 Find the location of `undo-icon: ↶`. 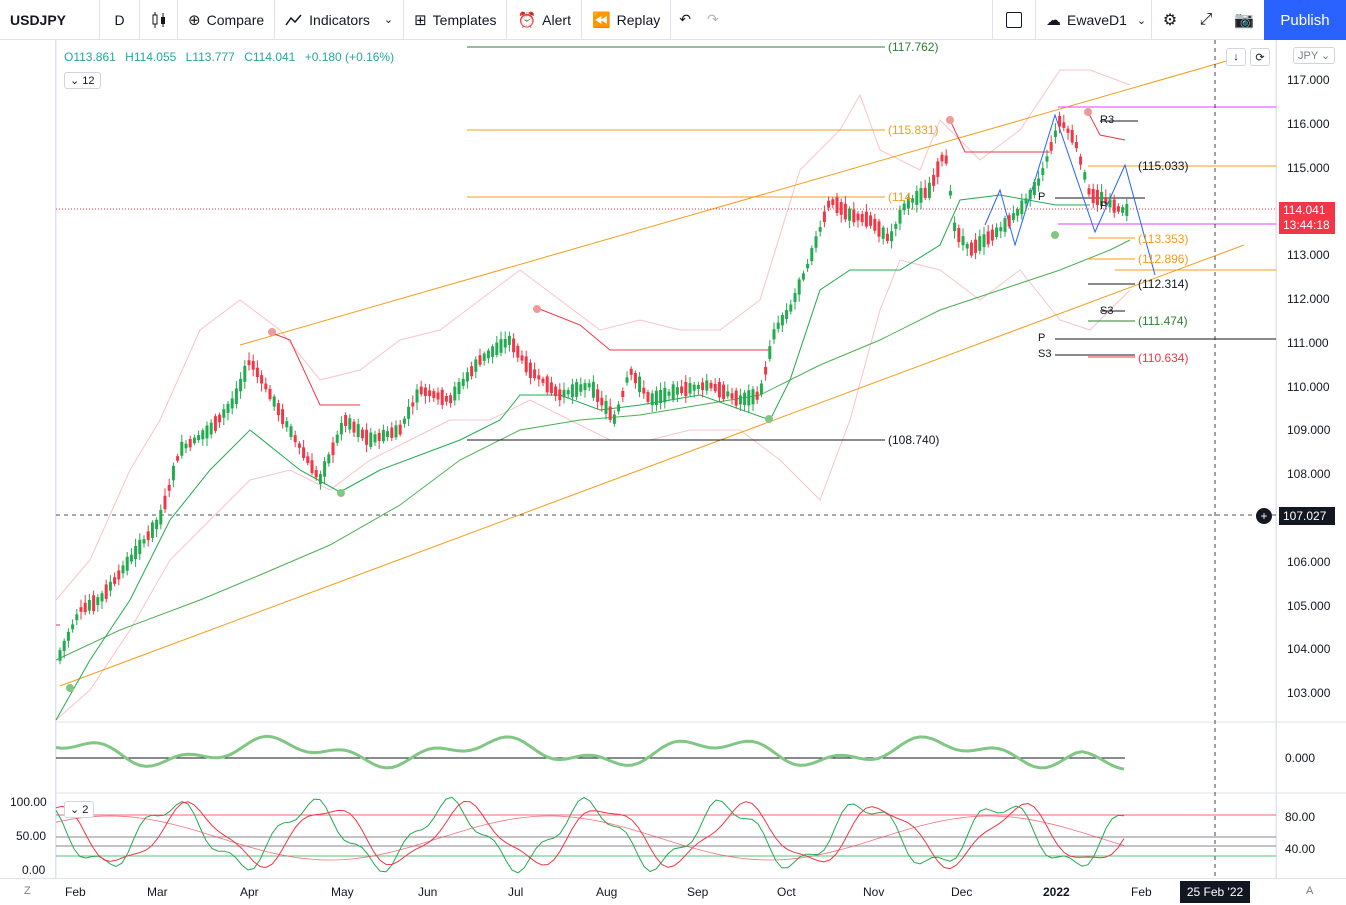

undo-icon: ↶ is located at coordinates (685, 19).